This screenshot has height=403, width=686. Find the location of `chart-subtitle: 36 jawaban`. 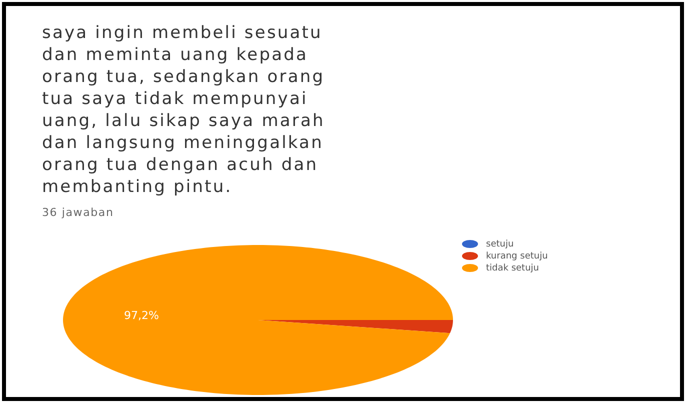

chart-subtitle: 36 jawaban is located at coordinates (78, 212).